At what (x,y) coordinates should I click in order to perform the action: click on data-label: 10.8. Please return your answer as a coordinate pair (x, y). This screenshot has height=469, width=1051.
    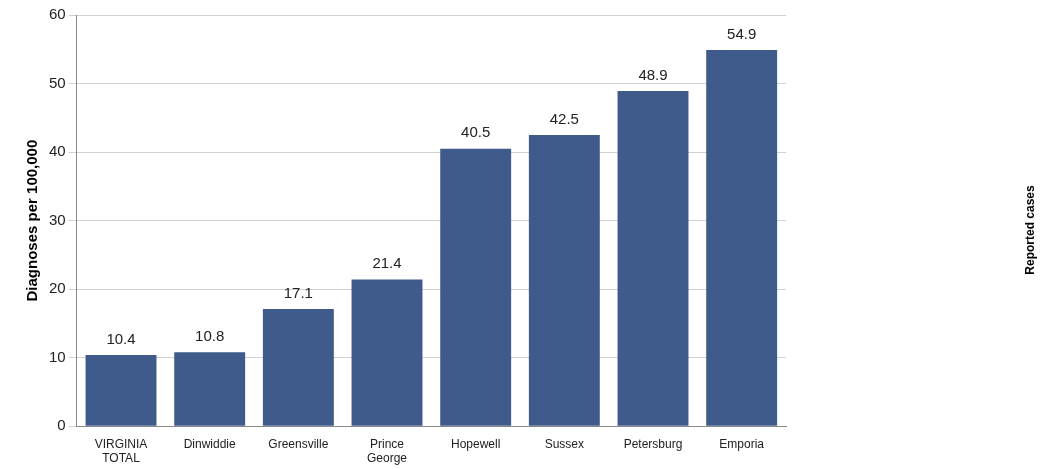
    Looking at the image, I should click on (210, 335).